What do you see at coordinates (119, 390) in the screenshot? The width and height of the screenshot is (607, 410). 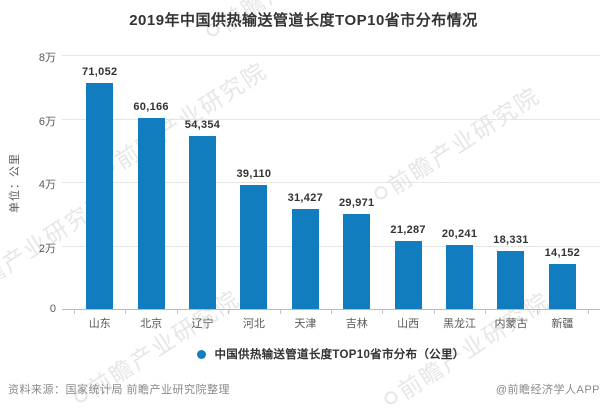 I see `source-text: 资料来源：国家统计局 前瞻产业研究院整理` at bounding box center [119, 390].